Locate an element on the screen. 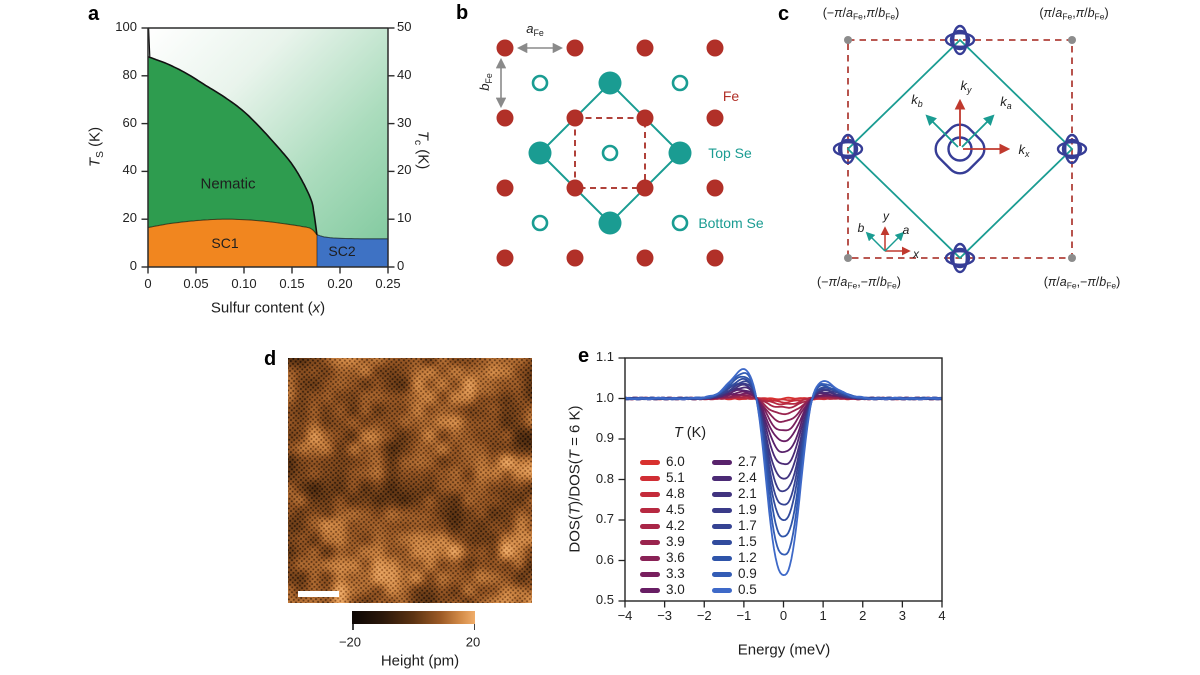 The image size is (1200, 675). ka-axis-label: ka is located at coordinates (1005, 103).